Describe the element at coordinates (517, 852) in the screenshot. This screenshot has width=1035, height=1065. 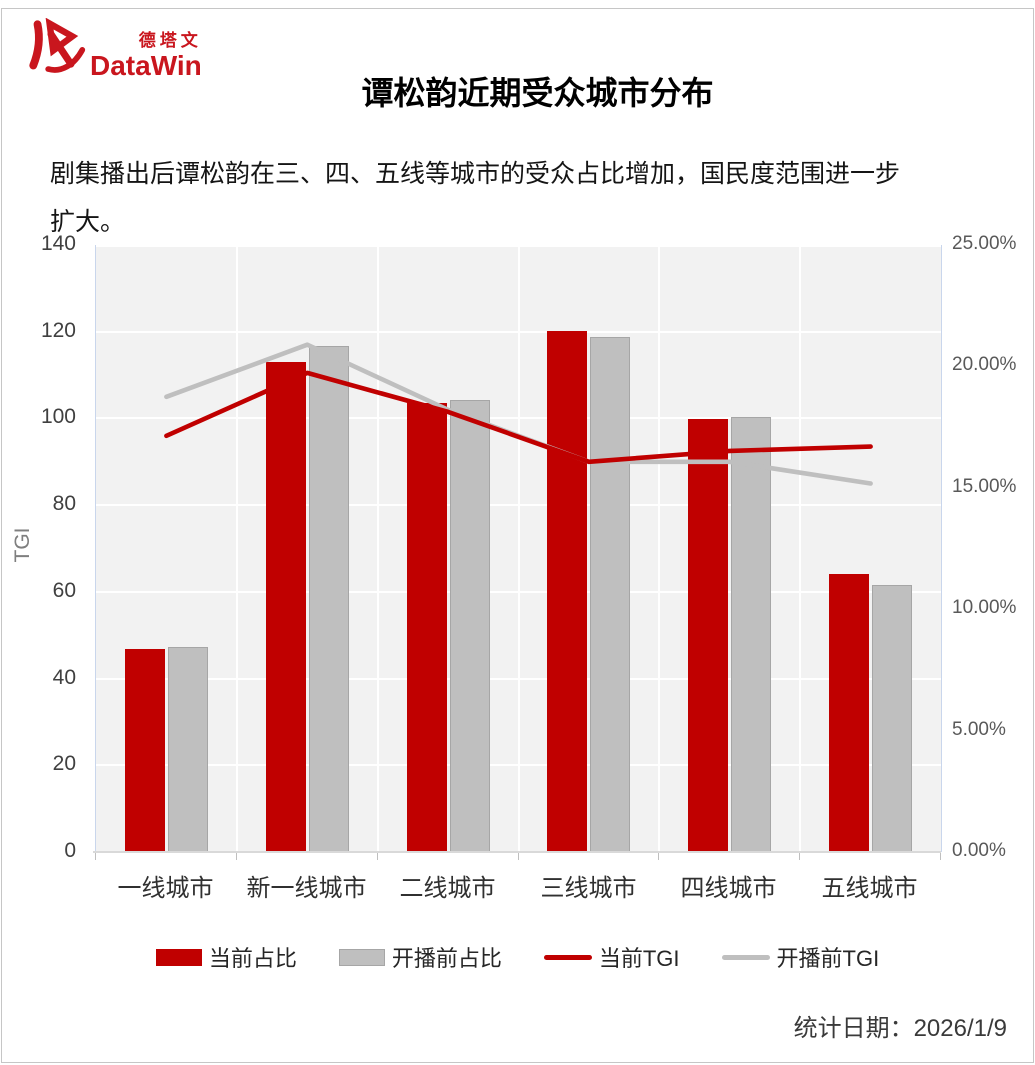
I see `x-axis-line` at that location.